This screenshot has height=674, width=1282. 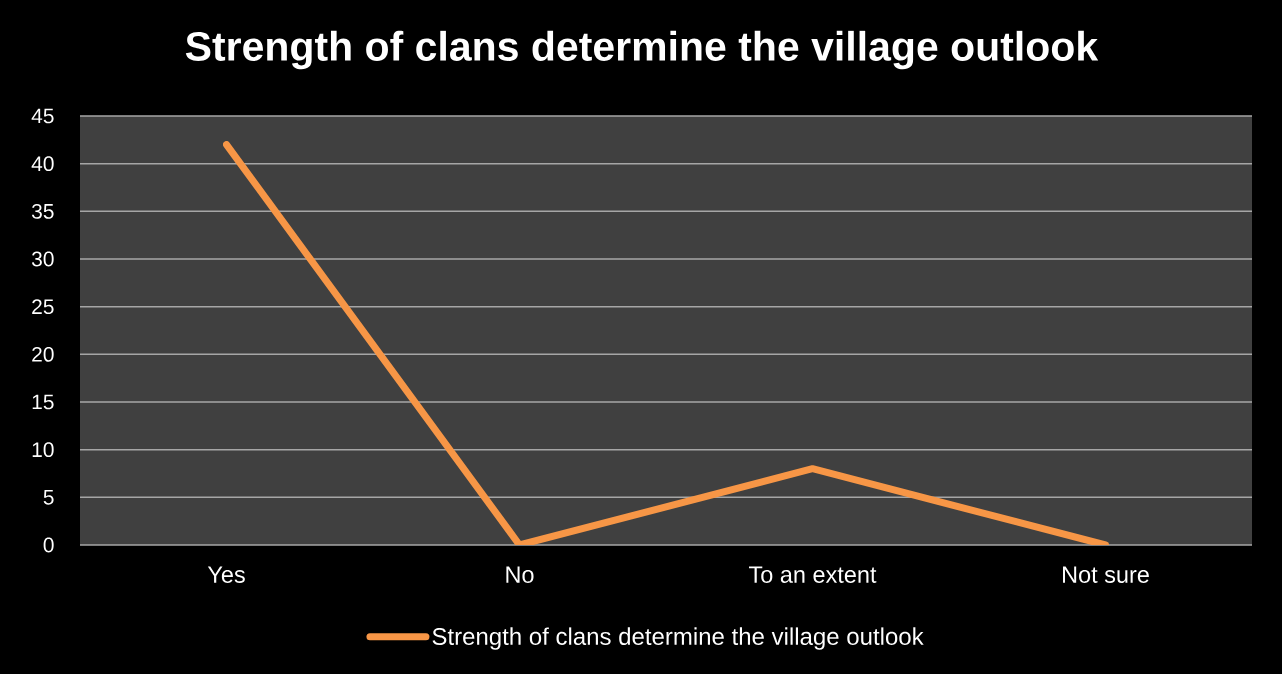 What do you see at coordinates (42, 259) in the screenshot?
I see `y-tick-label: 30` at bounding box center [42, 259].